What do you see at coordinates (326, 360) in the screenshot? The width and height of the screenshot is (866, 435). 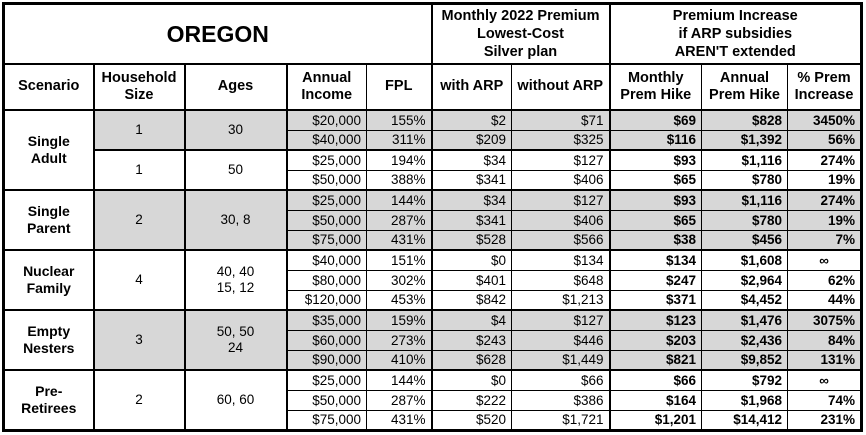 I see `income-cell: $90,000` at bounding box center [326, 360].